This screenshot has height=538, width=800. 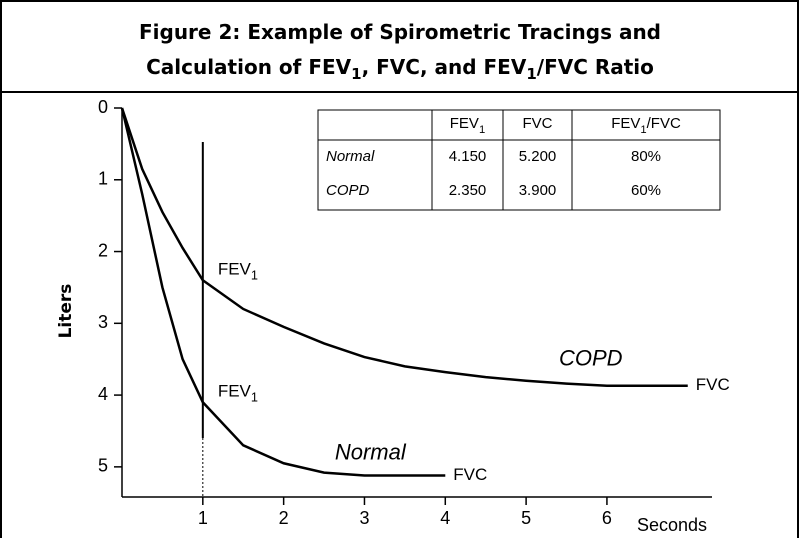 I want to click on table-cell: 80%, so click(x=646, y=156).